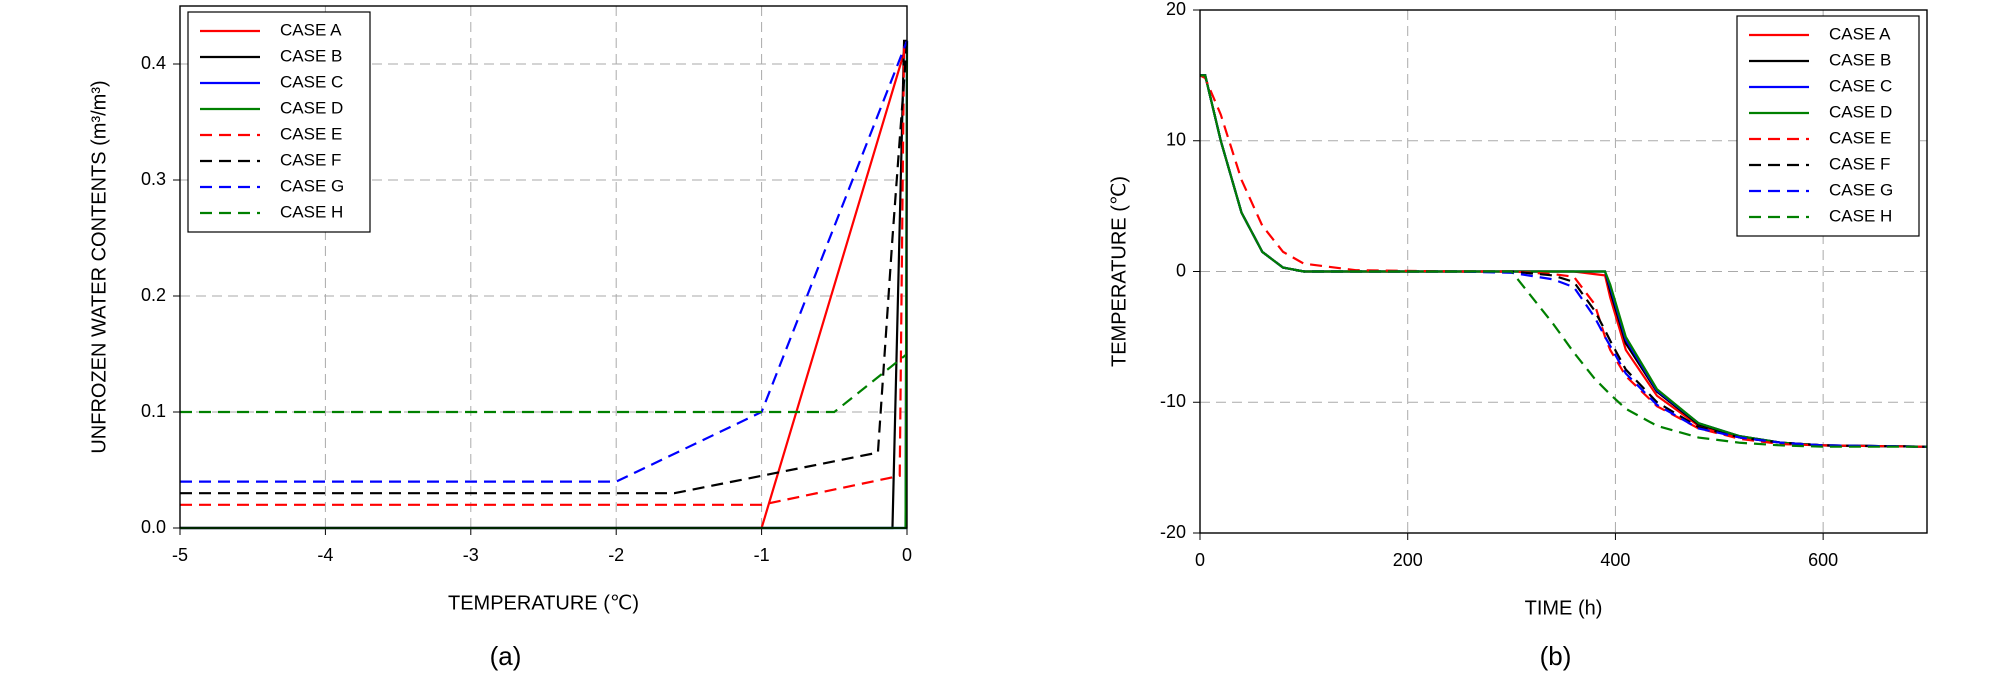 This screenshot has height=677, width=2008. What do you see at coordinates (1119, 271) in the screenshot?
I see `y-axis-label: TEMPERATURE (℃)` at bounding box center [1119, 271].